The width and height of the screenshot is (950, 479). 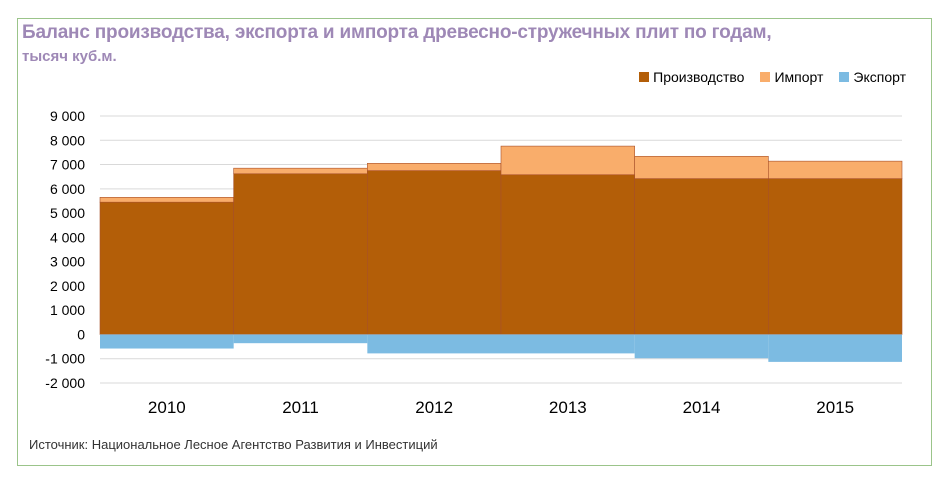 I want to click on y-tick-label: 5 000, so click(x=67, y=213).